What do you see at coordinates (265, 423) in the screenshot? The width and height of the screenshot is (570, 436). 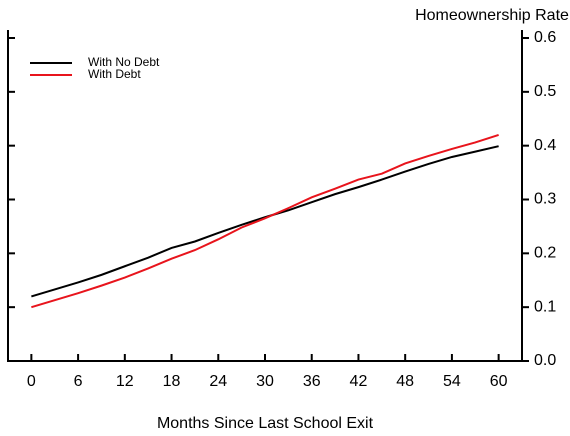 I see `x-axis-title: Months Since Last School Exit` at bounding box center [265, 423].